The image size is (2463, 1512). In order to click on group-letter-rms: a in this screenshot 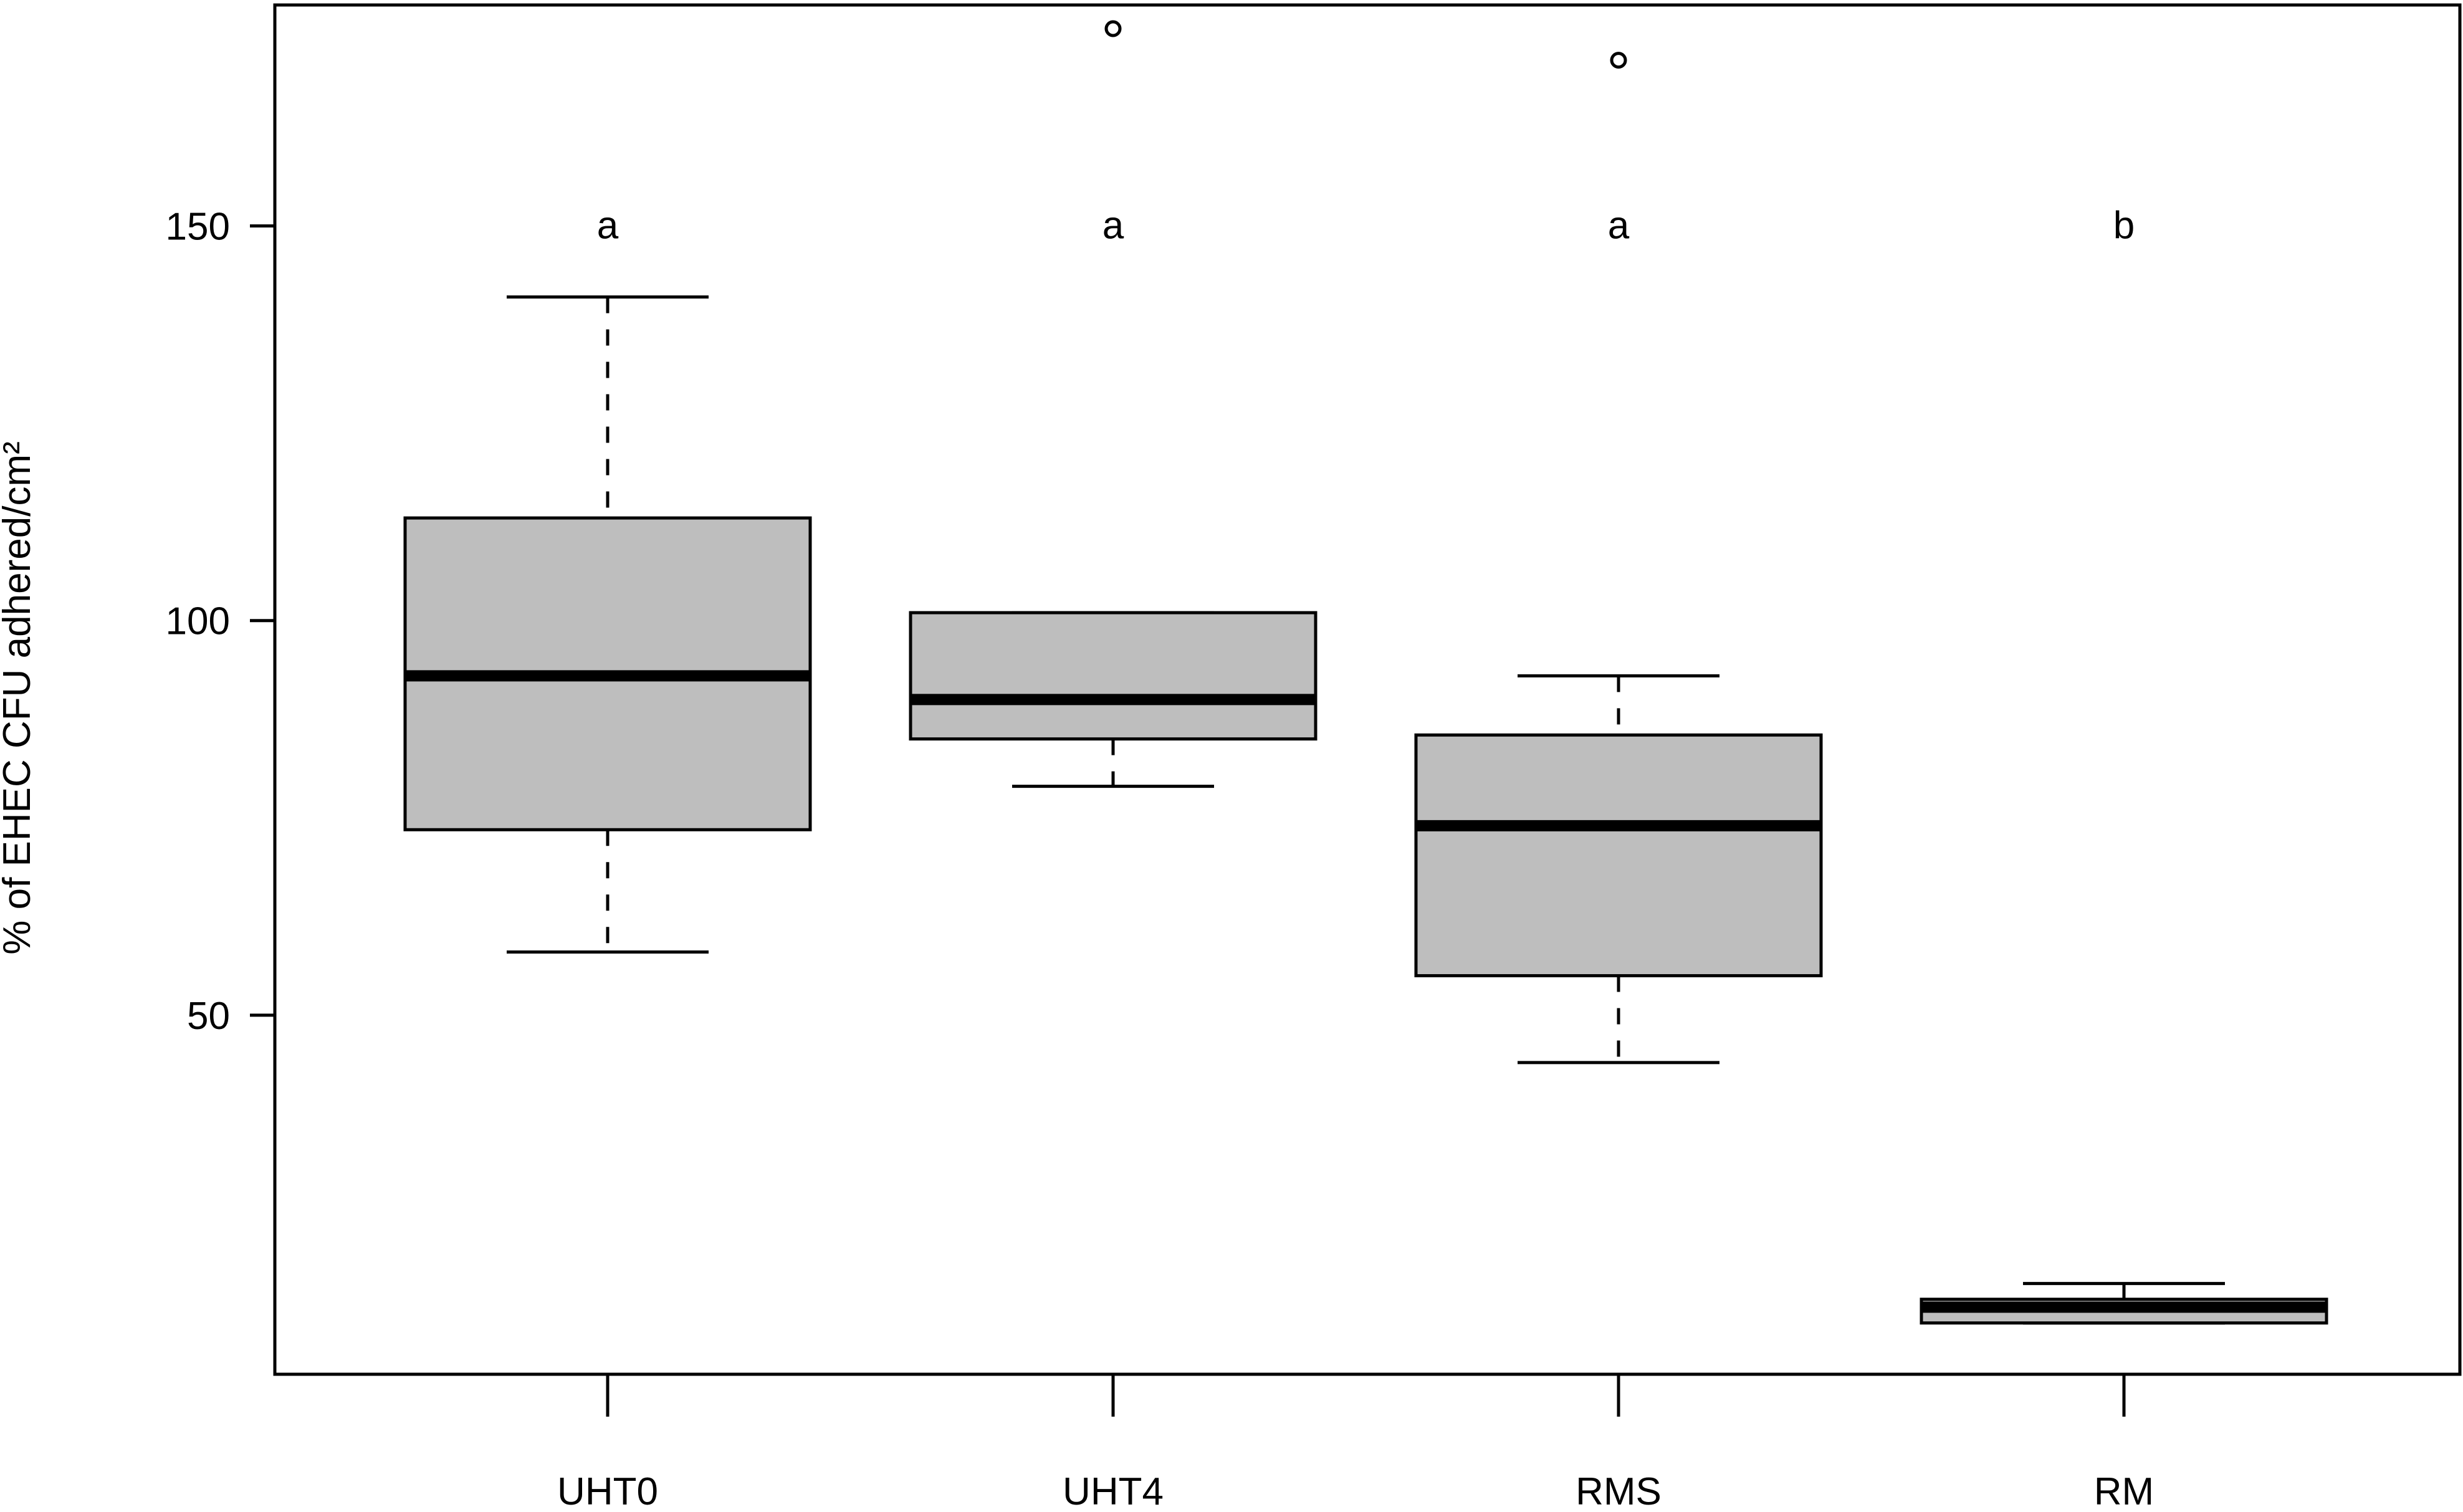, I will do `click(1619, 225)`.